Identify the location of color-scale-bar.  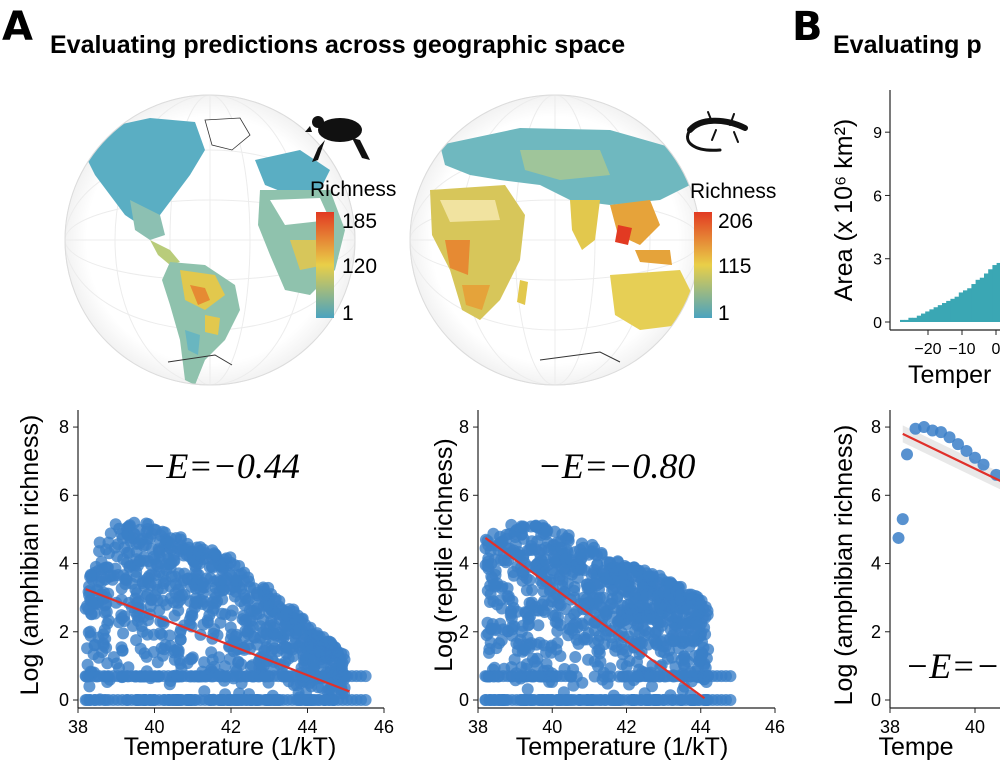
(325, 265).